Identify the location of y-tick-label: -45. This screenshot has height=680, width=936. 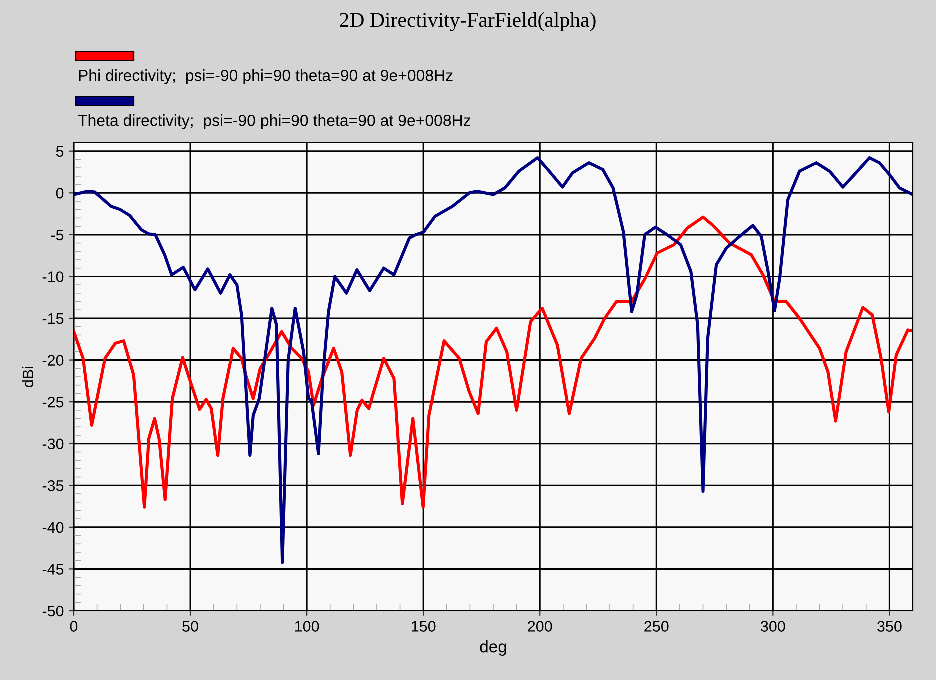
(53, 569).